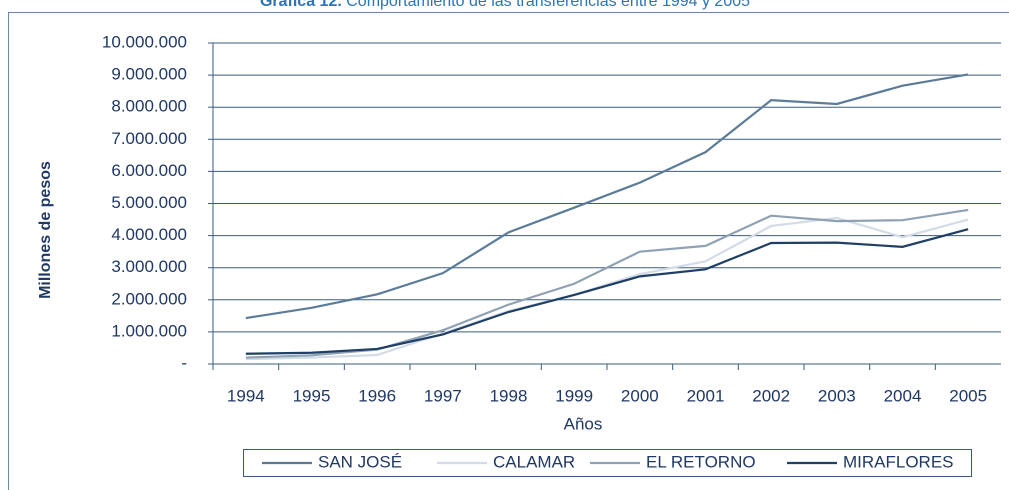  Describe the element at coordinates (149, 202) in the screenshot. I see `y-tick-label: 5.000.000` at that location.